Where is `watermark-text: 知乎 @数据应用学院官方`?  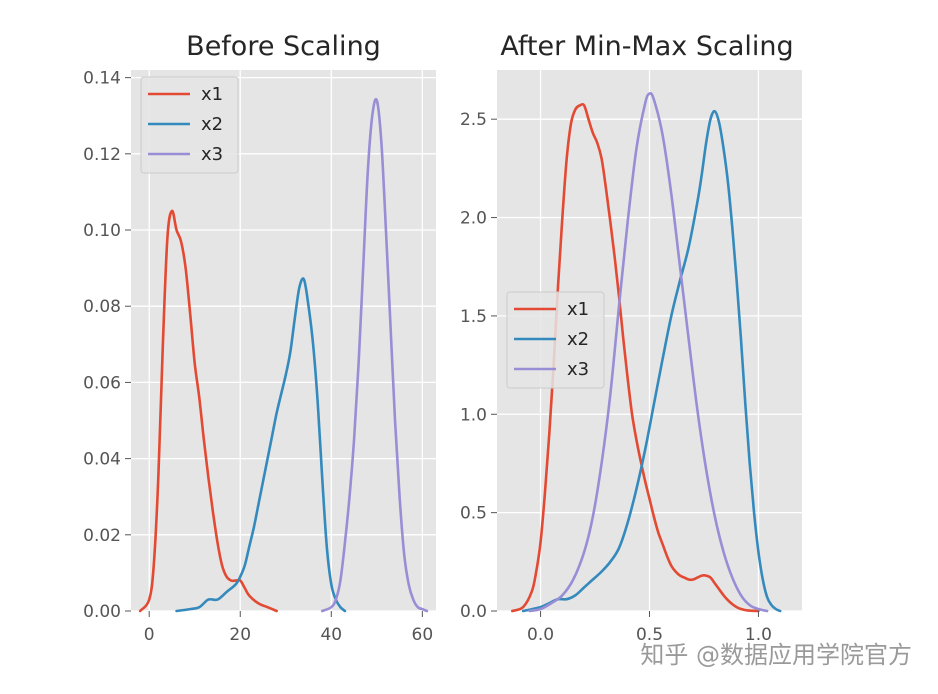 watermark-text: 知乎 @数据应用学院官方 is located at coordinates (776, 655).